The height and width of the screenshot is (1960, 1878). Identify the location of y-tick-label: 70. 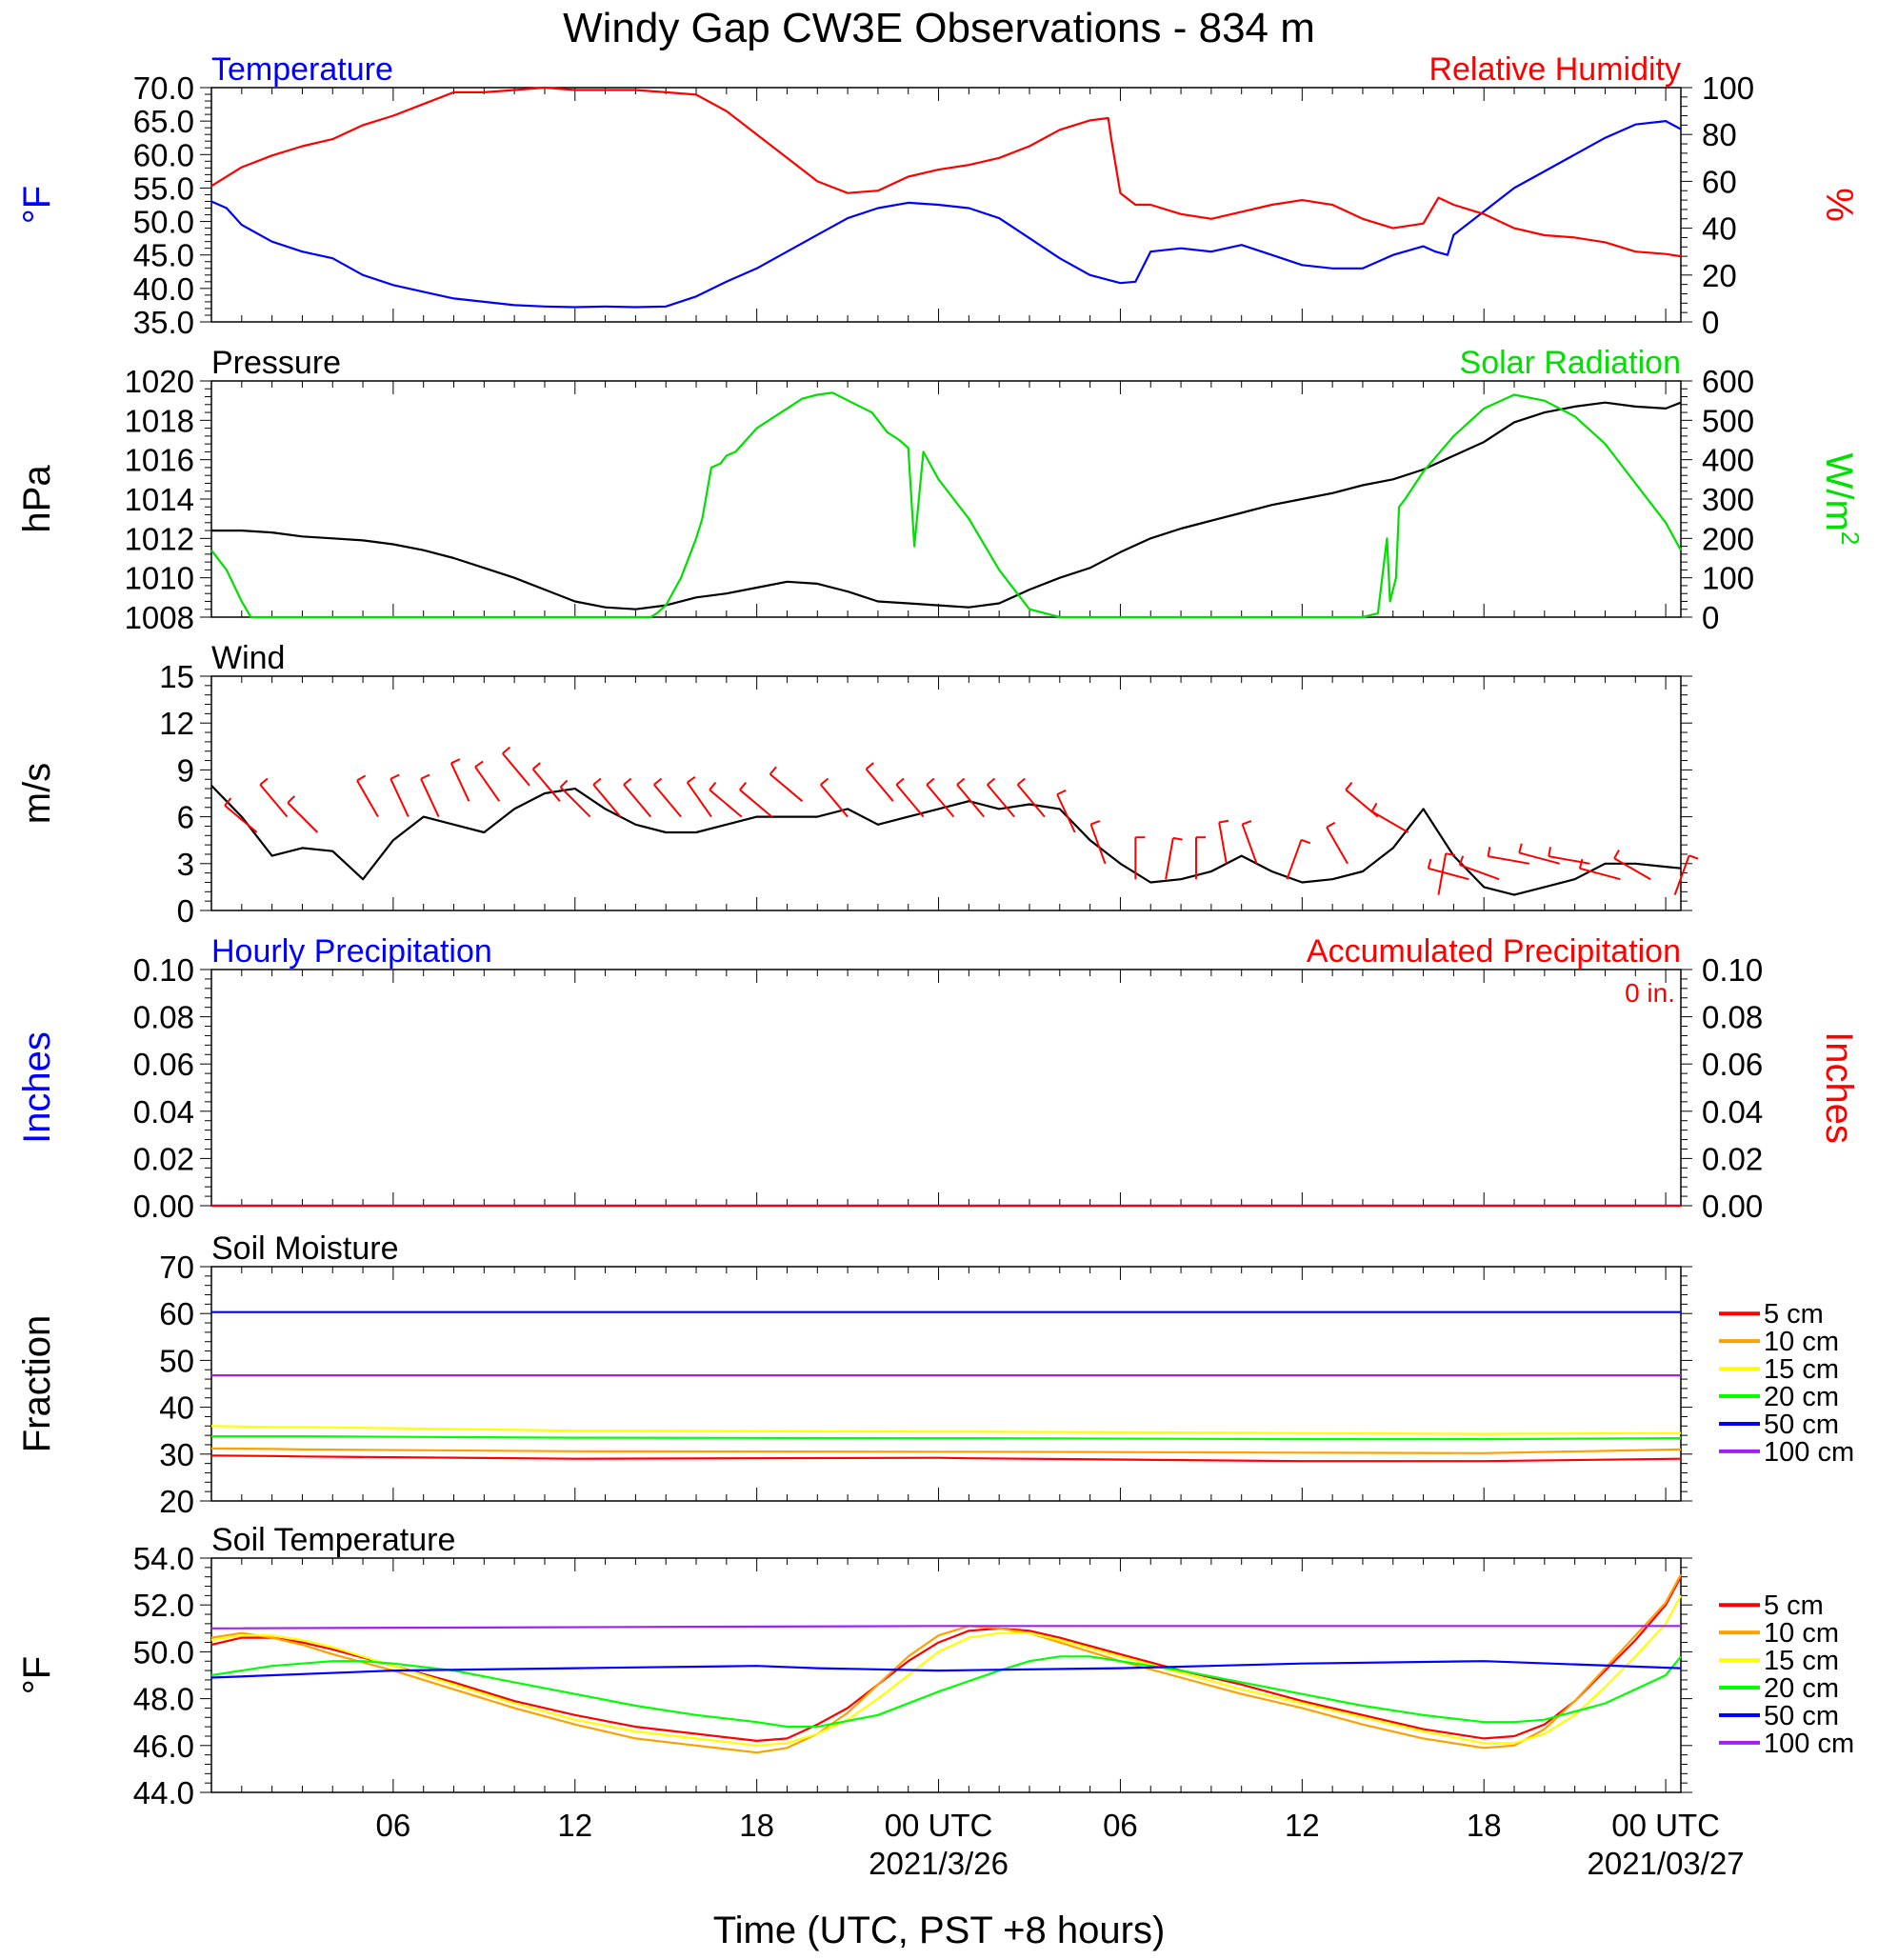
(176, 1267).